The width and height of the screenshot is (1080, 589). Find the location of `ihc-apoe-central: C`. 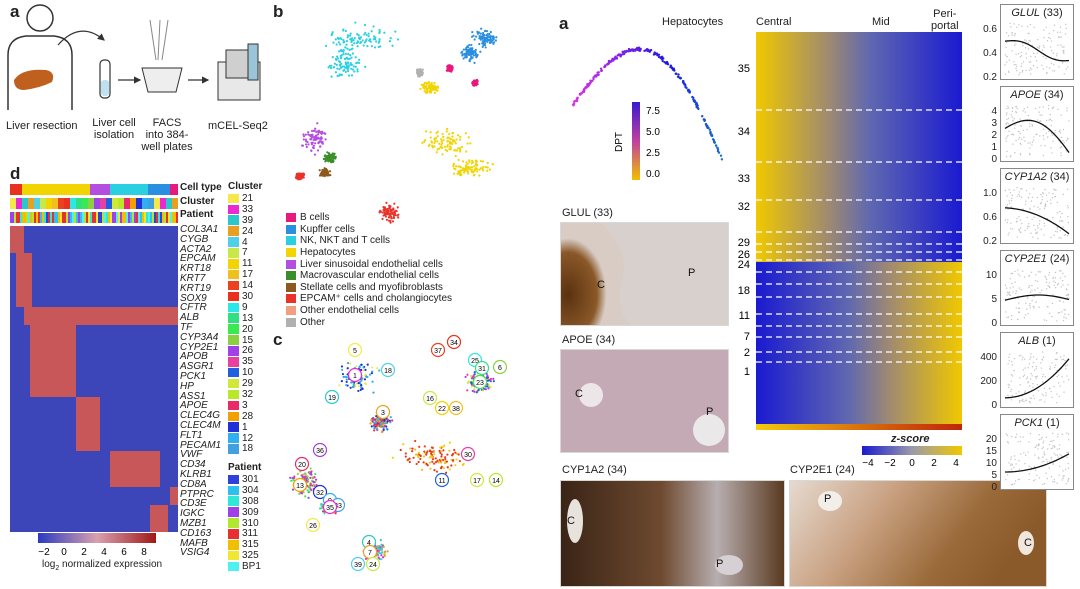

ihc-apoe-central: C is located at coordinates (579, 394).